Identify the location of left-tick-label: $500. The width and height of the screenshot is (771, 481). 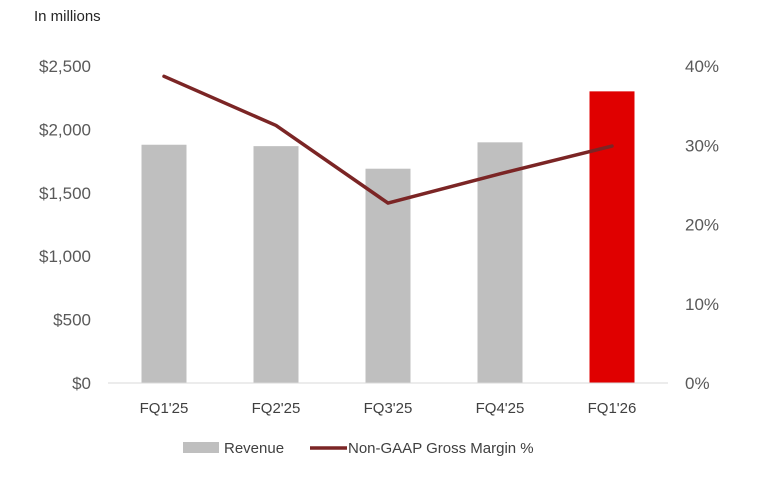
(72, 320).